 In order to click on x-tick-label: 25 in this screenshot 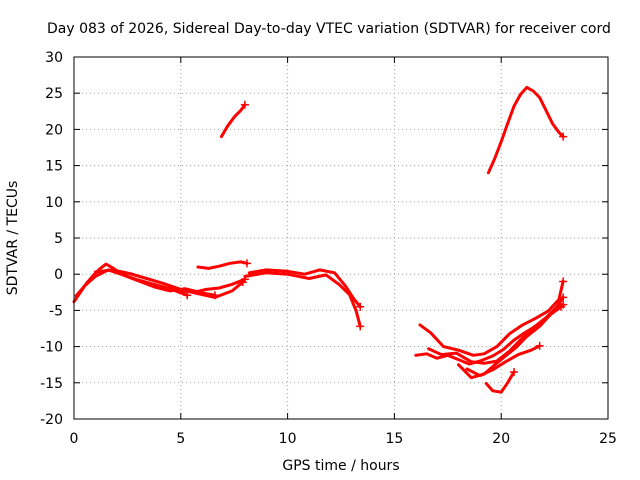, I will do `click(608, 439)`.